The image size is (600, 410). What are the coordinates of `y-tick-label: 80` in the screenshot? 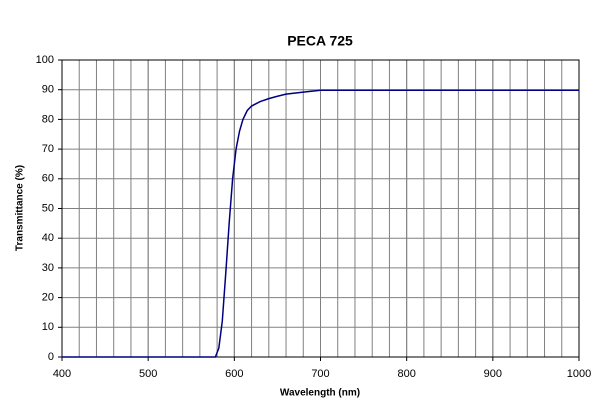 It's located at (48, 119).